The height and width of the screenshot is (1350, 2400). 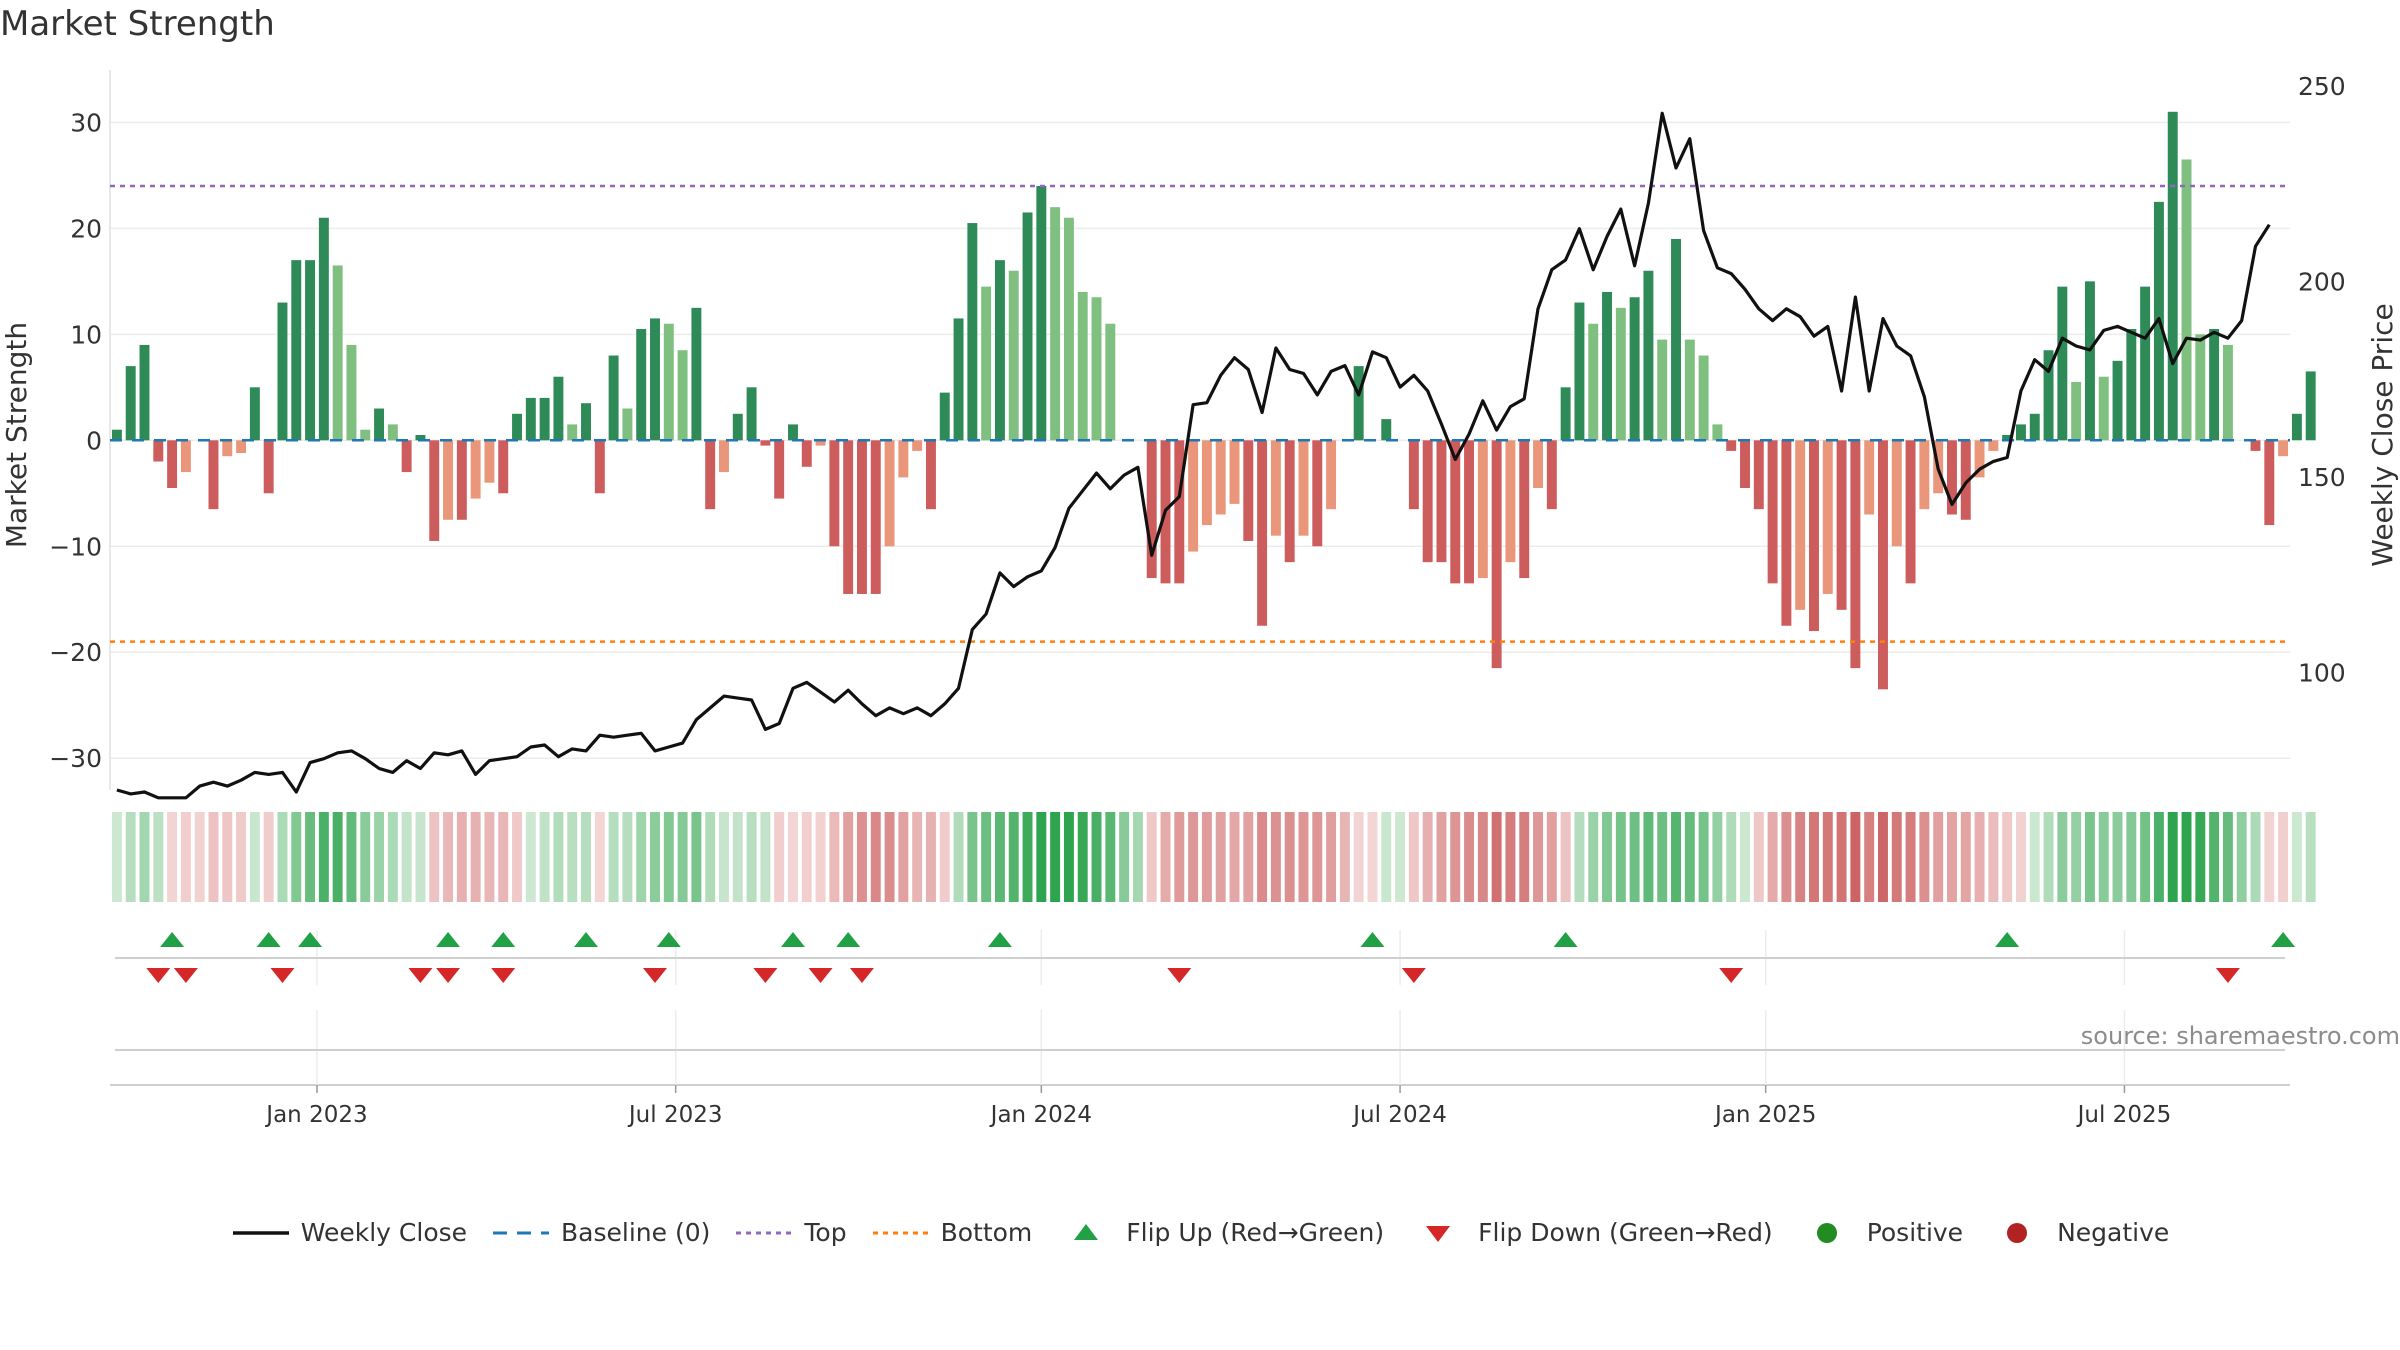 What do you see at coordinates (2322, 281) in the screenshot?
I see `y2-tick-label: 200` at bounding box center [2322, 281].